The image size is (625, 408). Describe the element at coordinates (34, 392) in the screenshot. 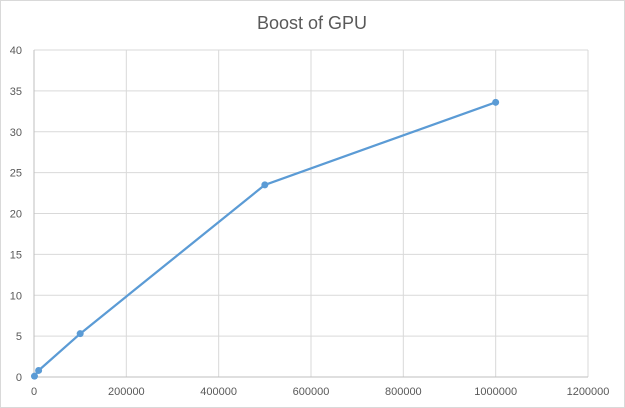

I see `x-tick-label: 0` at that location.